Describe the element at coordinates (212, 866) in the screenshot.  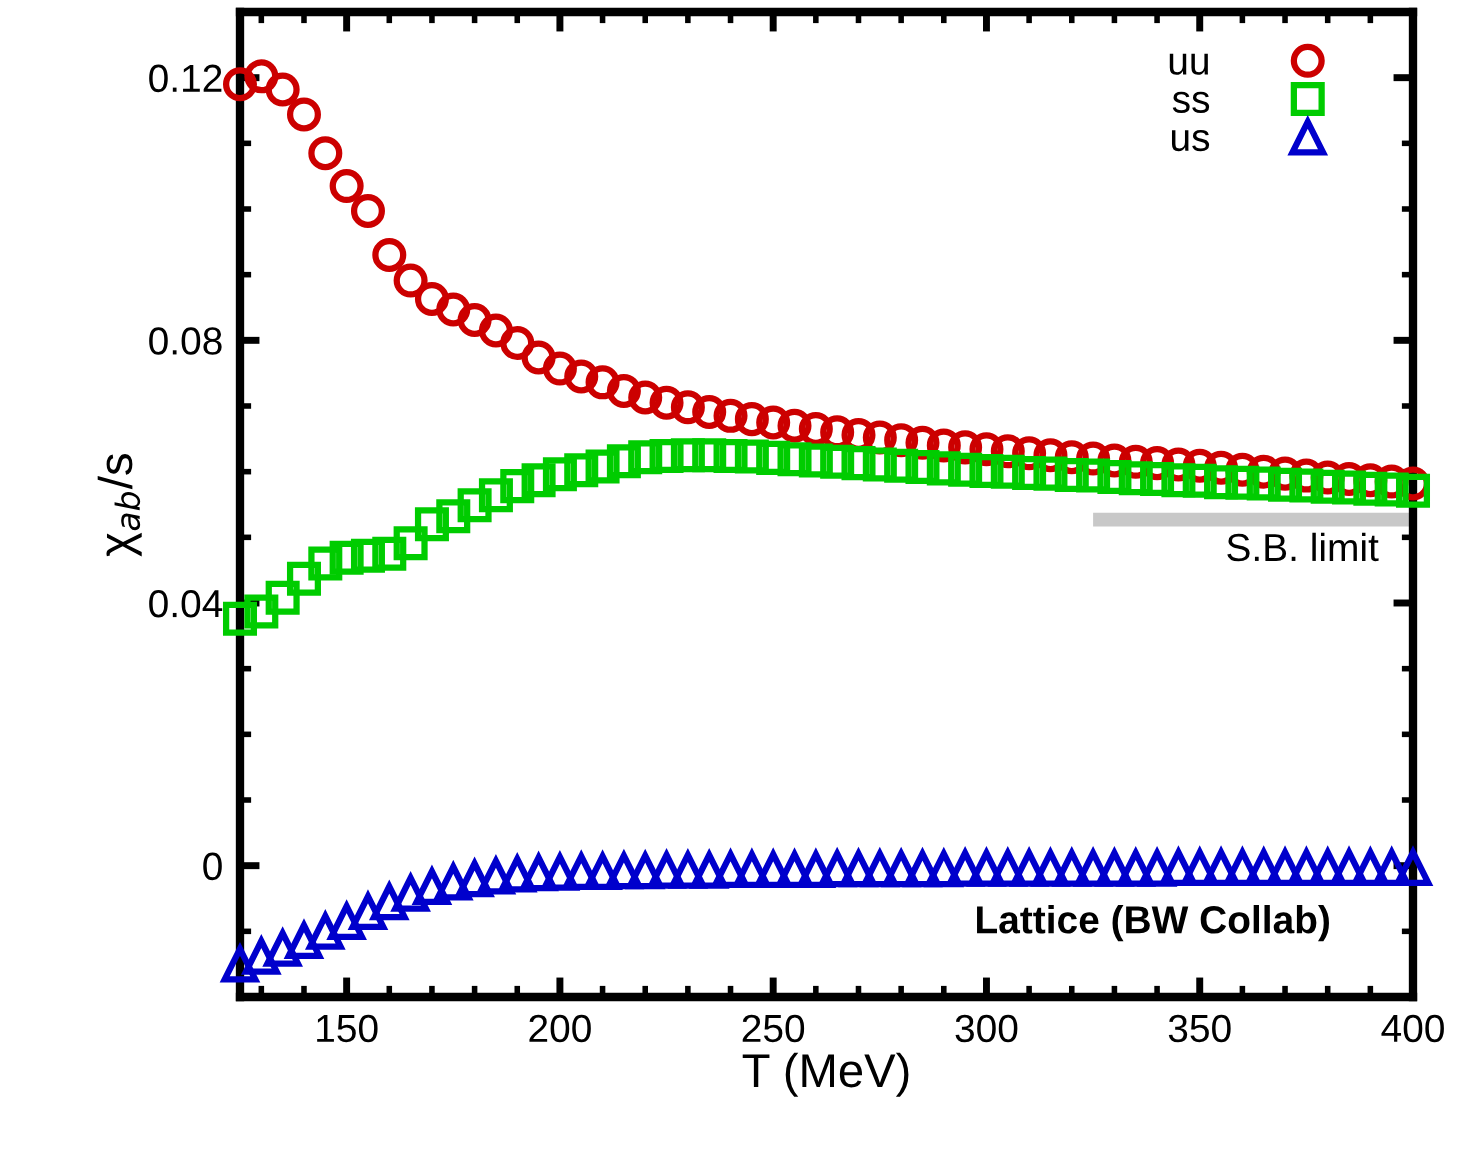
I see `y-tick-label: 0` at that location.